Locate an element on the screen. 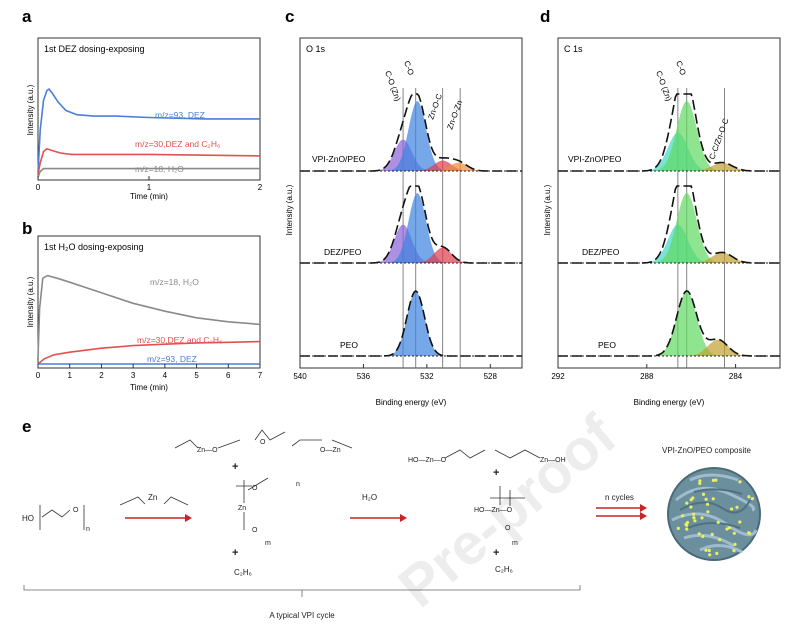 Image resolution: width=800 pixels, height=637 pixels. plot-frame-c is located at coordinates (411, 203).